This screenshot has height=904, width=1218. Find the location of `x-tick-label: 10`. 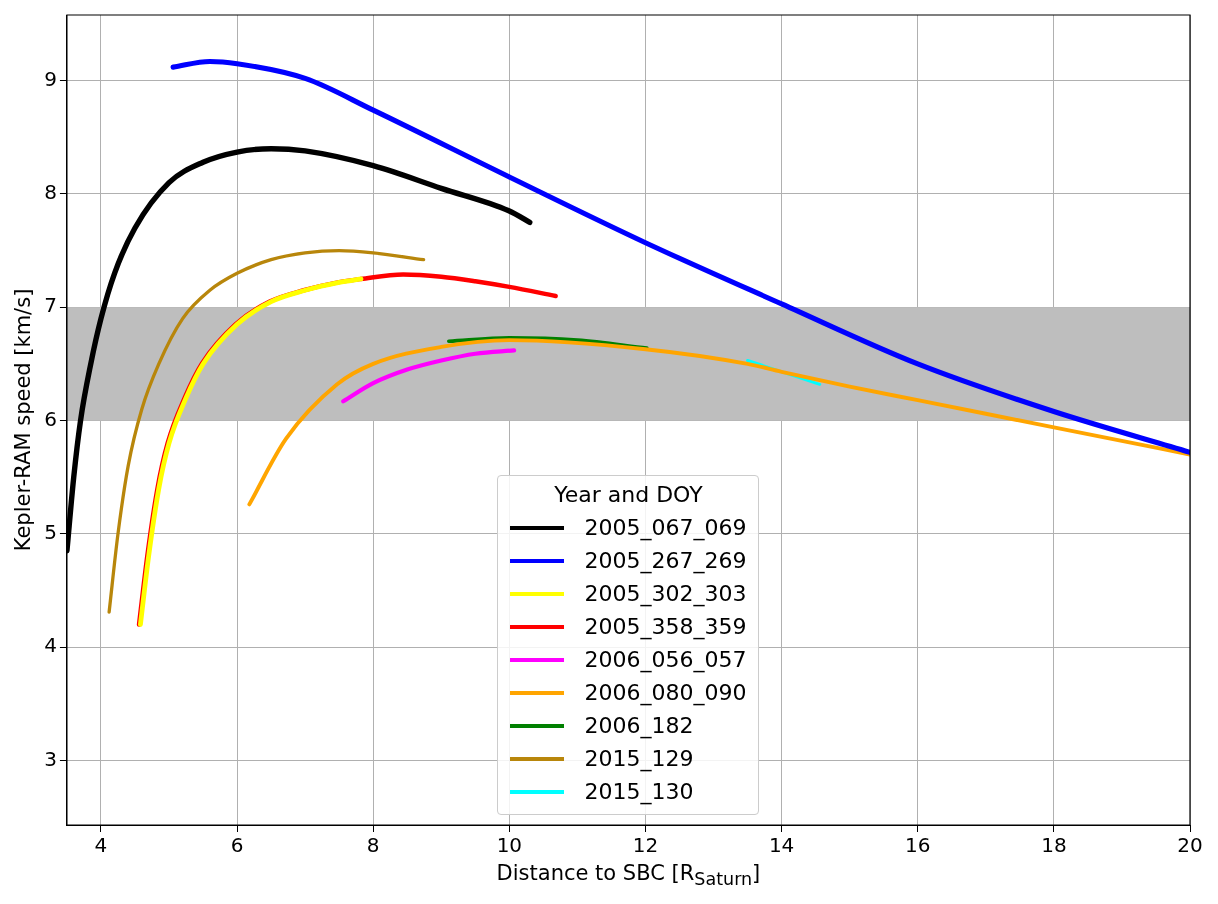

x-tick-label: 10 is located at coordinates (509, 845).